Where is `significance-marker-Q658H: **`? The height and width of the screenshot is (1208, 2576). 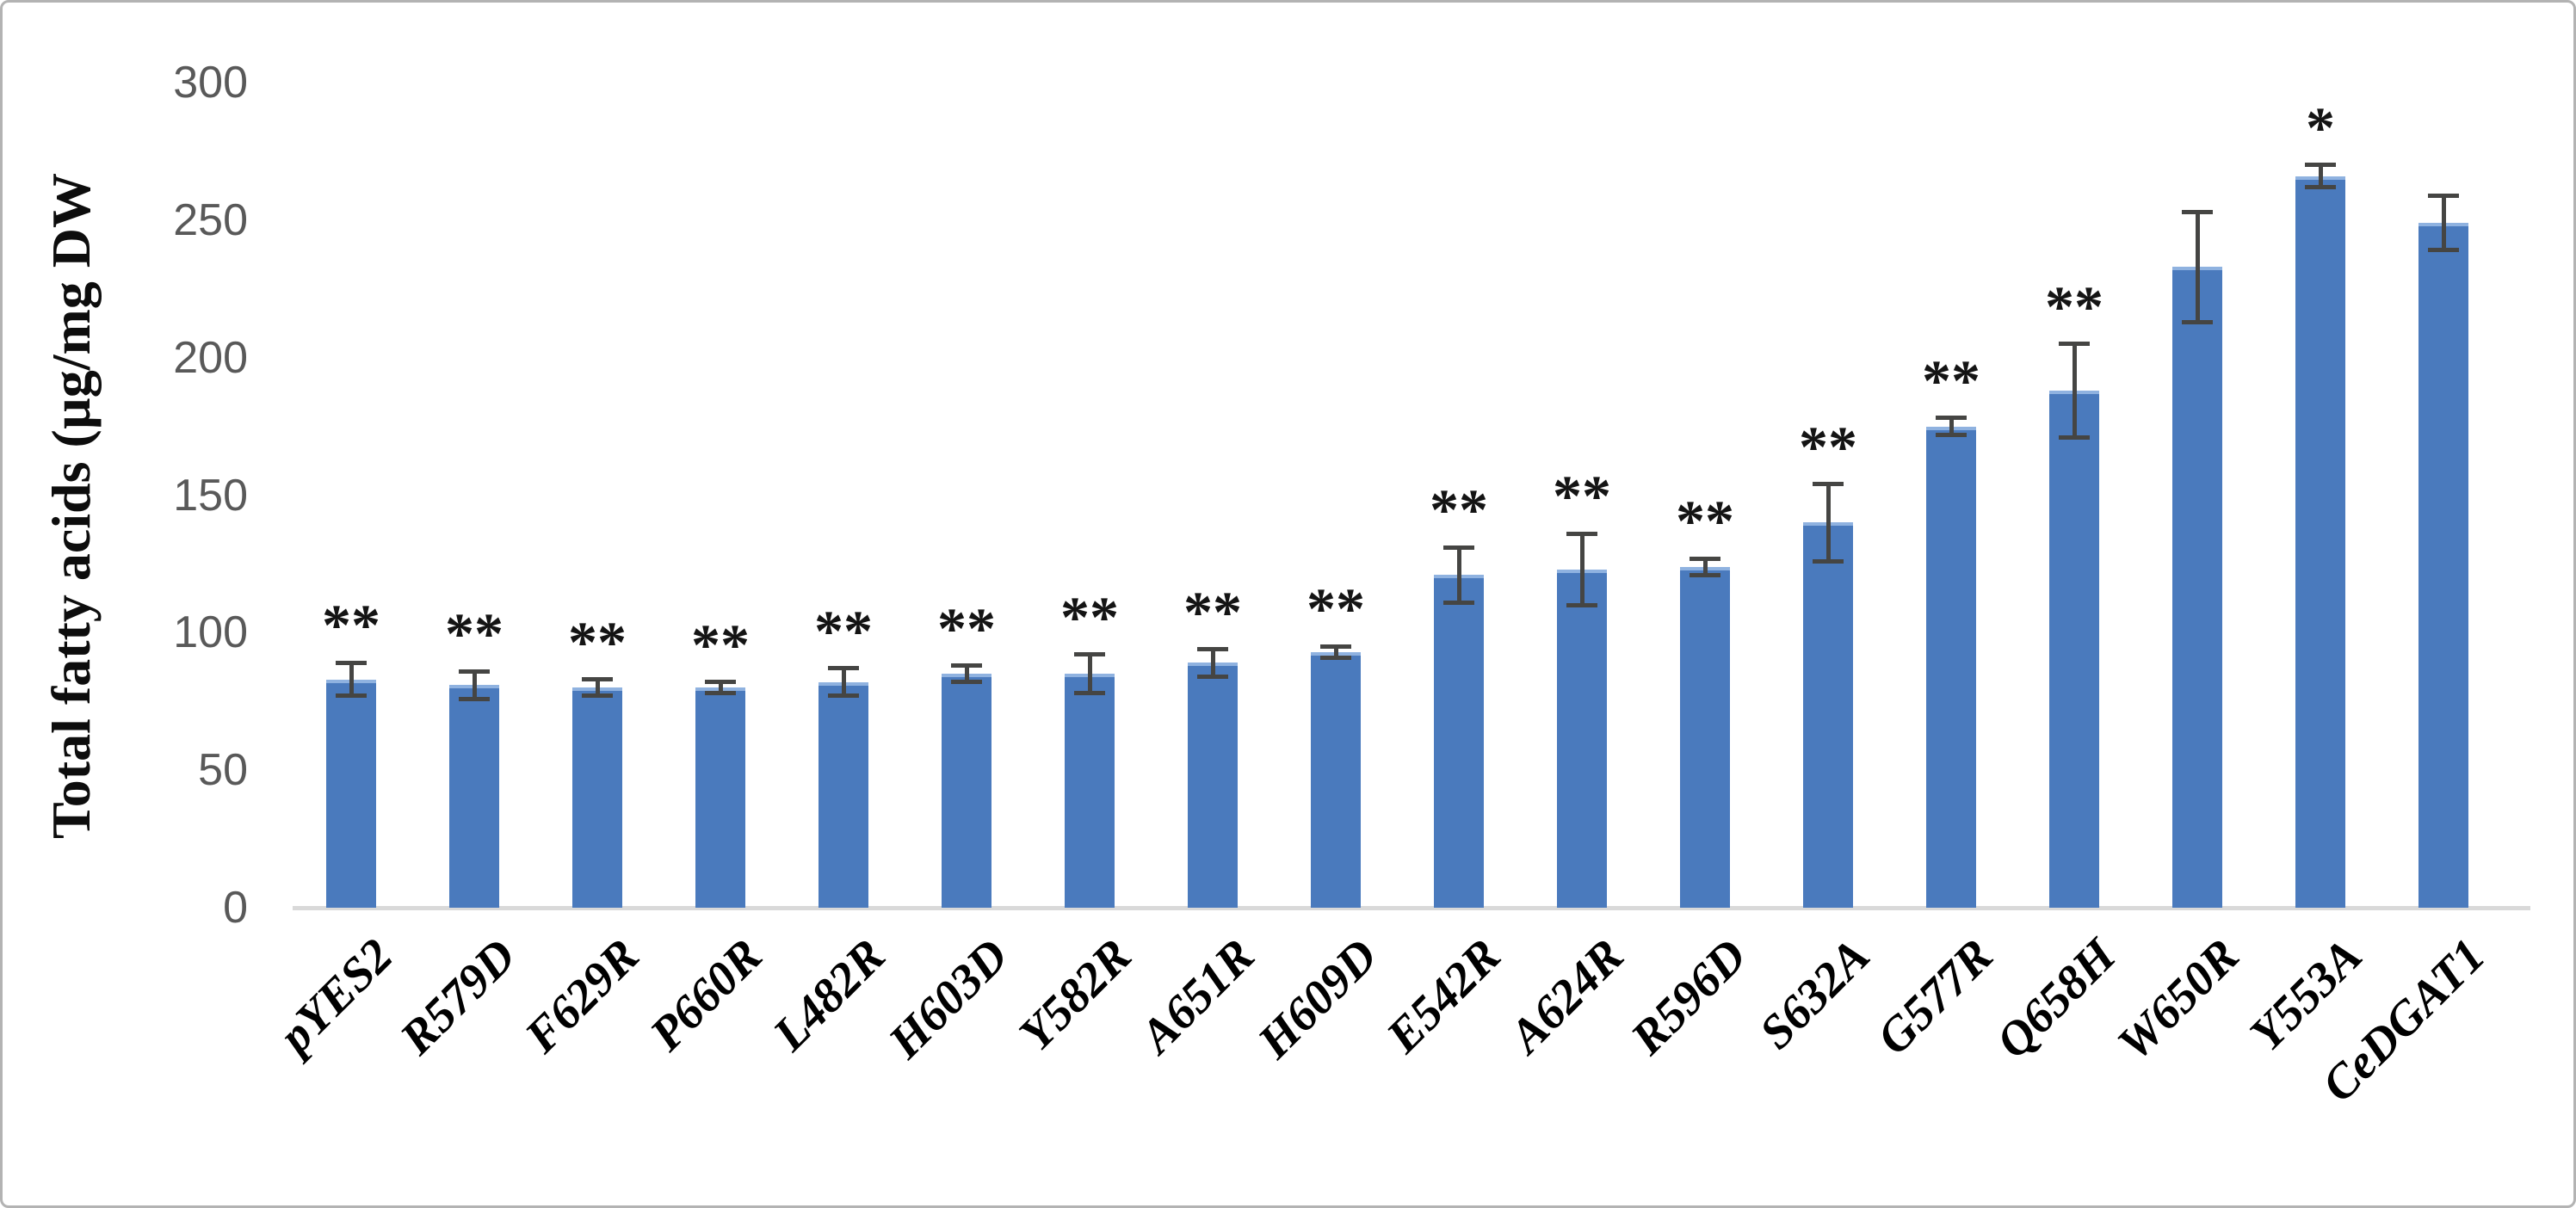 significance-marker-Q658H: ** is located at coordinates (2074, 306).